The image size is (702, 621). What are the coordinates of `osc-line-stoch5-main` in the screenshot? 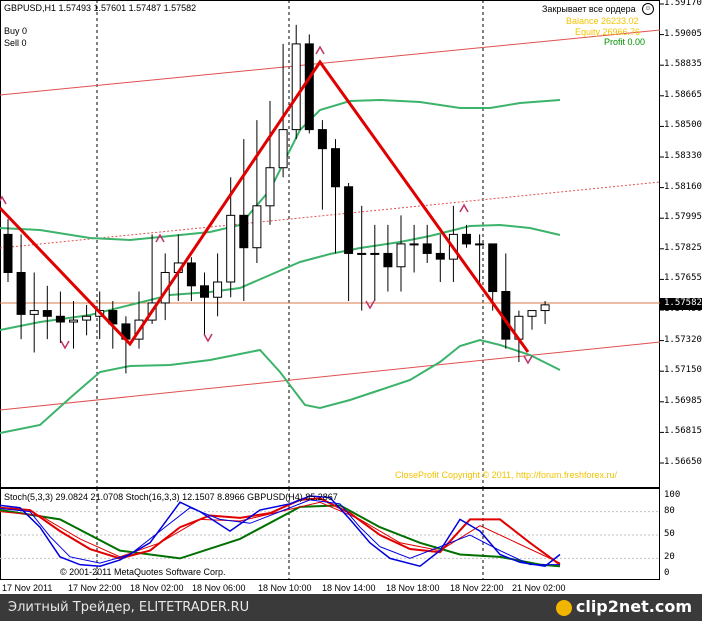 It's located at (280, 531).